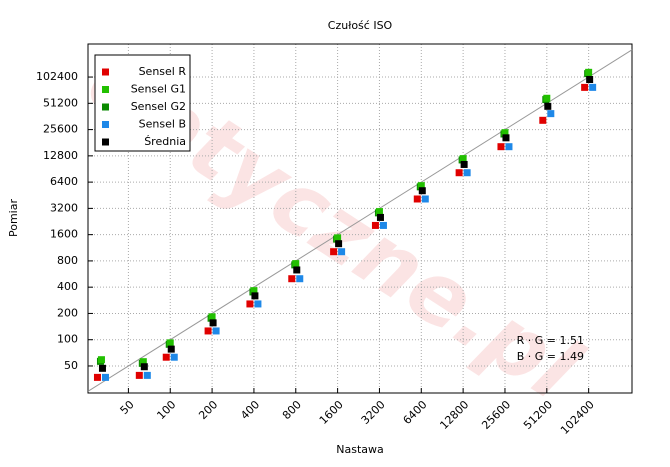 The width and height of the screenshot is (670, 467). I want to click on x-axis-label: Nastawa, so click(360, 449).